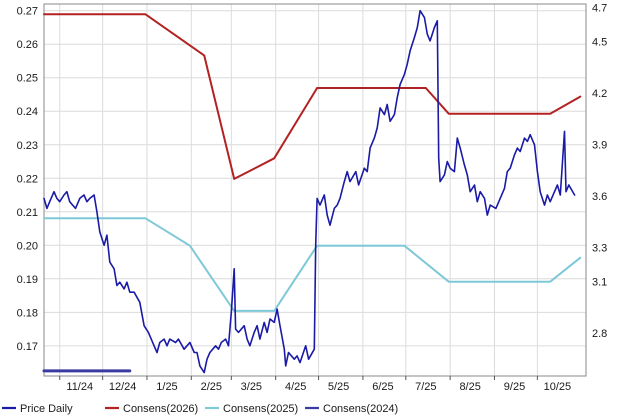 This screenshot has height=419, width=620. What do you see at coordinates (27, 347) in the screenshot?
I see `left-tick-label: 0.17` at bounding box center [27, 347].